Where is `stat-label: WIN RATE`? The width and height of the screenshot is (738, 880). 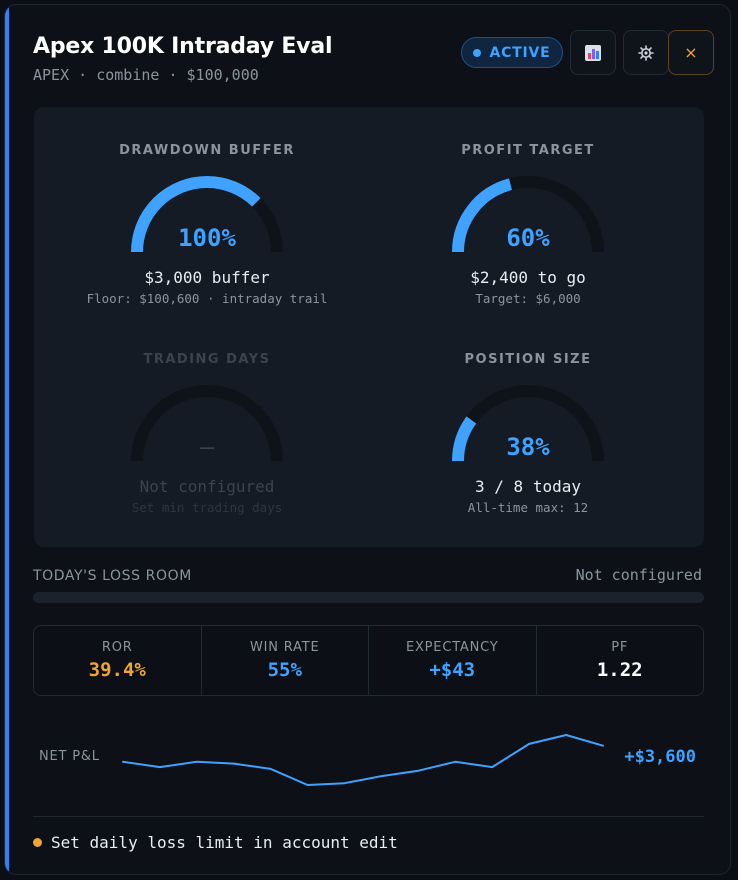 stat-label: WIN RATE is located at coordinates (285, 647).